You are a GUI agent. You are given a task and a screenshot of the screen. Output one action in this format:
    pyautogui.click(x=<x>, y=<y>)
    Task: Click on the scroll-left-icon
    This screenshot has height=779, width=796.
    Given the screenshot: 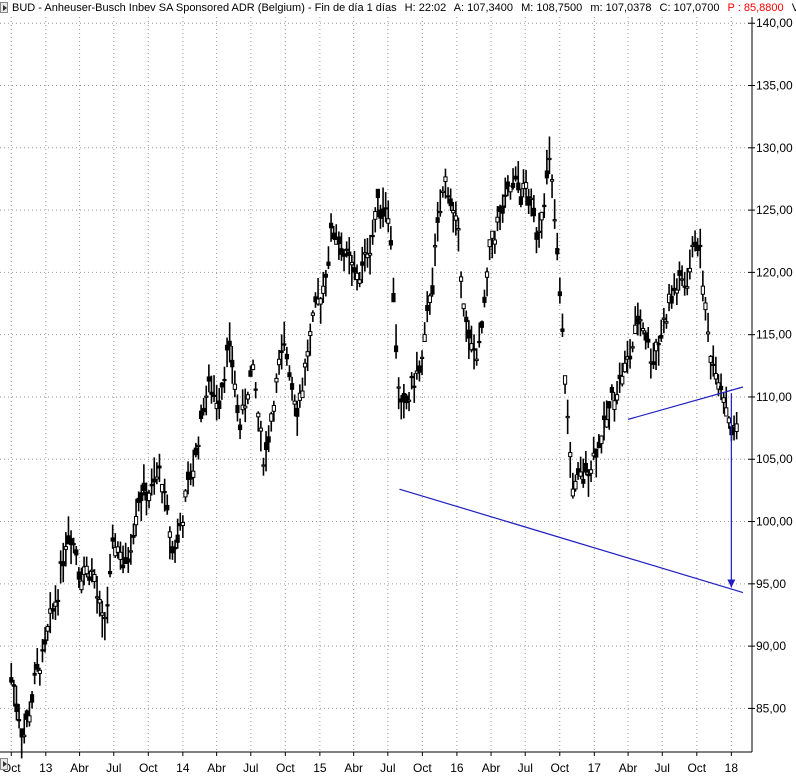 What is the action you would take?
    pyautogui.click(x=4, y=764)
    